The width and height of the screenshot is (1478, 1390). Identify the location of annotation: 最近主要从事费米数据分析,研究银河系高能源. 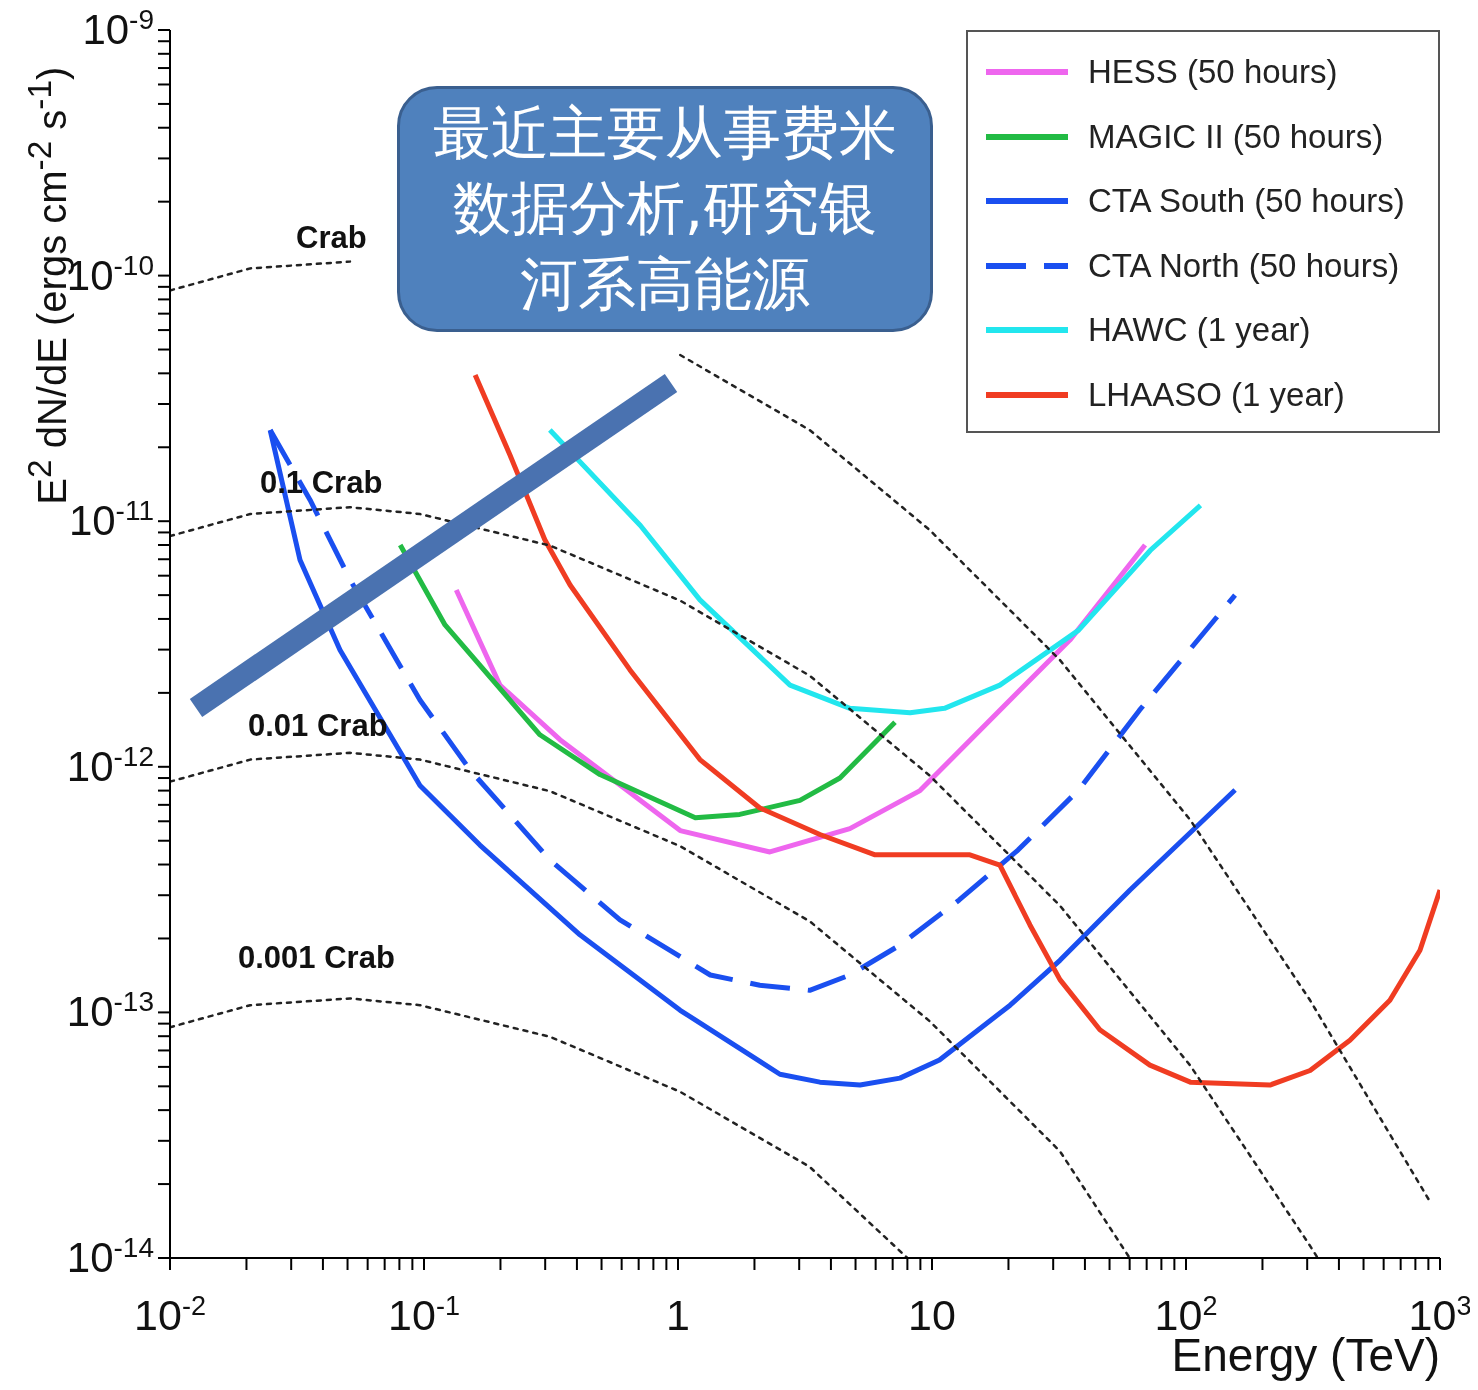
(665, 208).